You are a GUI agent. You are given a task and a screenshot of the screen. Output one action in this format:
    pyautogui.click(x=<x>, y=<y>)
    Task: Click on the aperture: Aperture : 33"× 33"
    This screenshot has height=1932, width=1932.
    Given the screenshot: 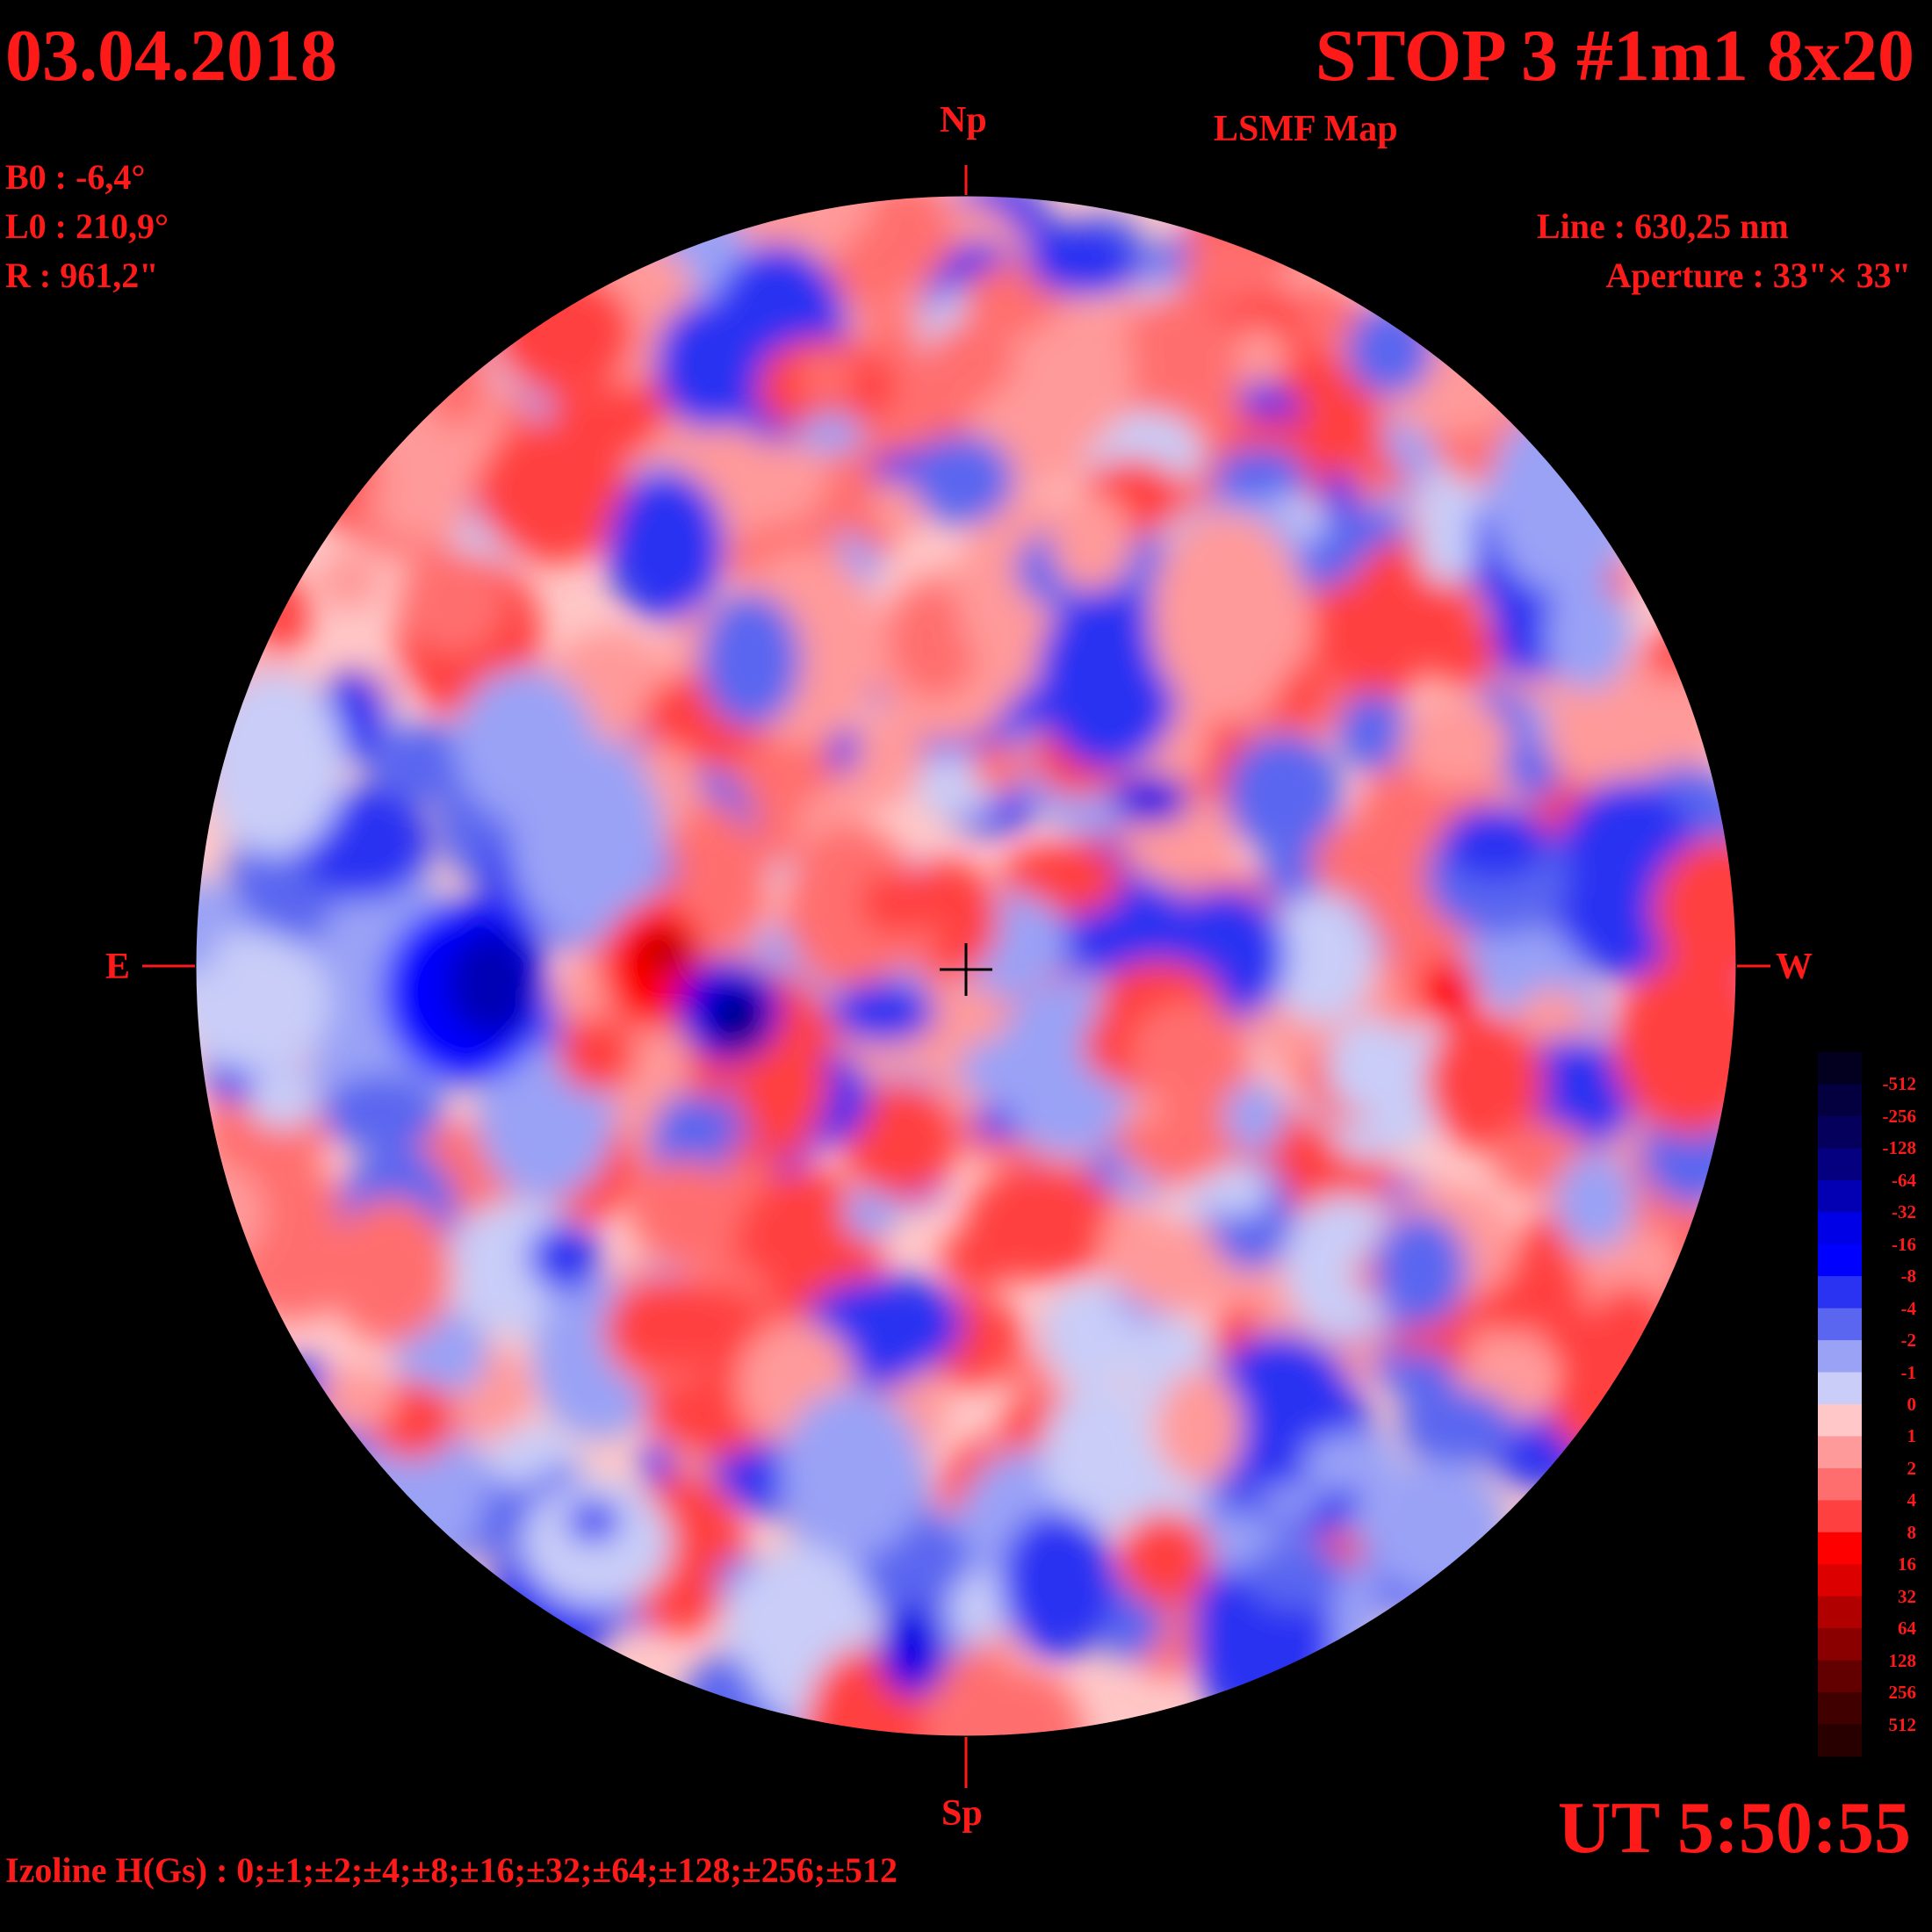 What is the action you would take?
    pyautogui.click(x=1758, y=275)
    